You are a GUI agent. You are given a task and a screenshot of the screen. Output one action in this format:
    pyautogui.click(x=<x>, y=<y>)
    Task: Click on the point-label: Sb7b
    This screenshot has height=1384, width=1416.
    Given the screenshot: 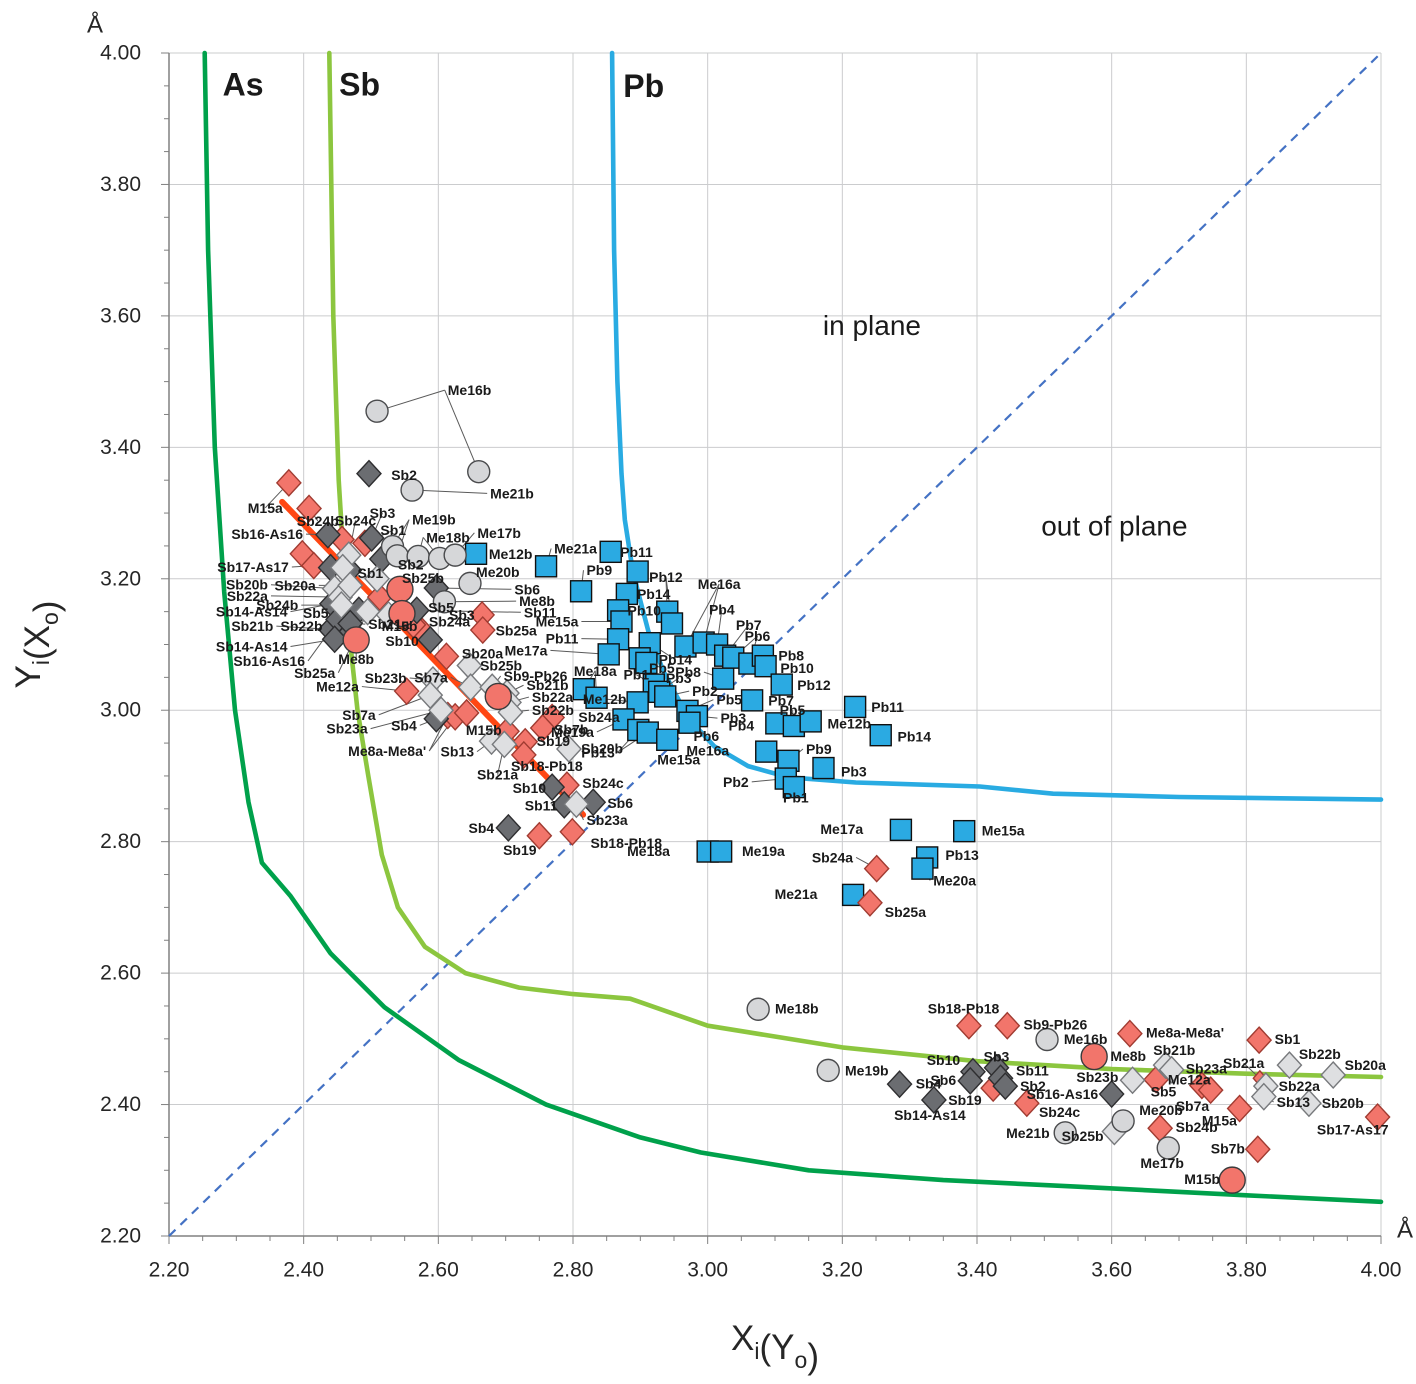 What is the action you would take?
    pyautogui.click(x=1228, y=1149)
    